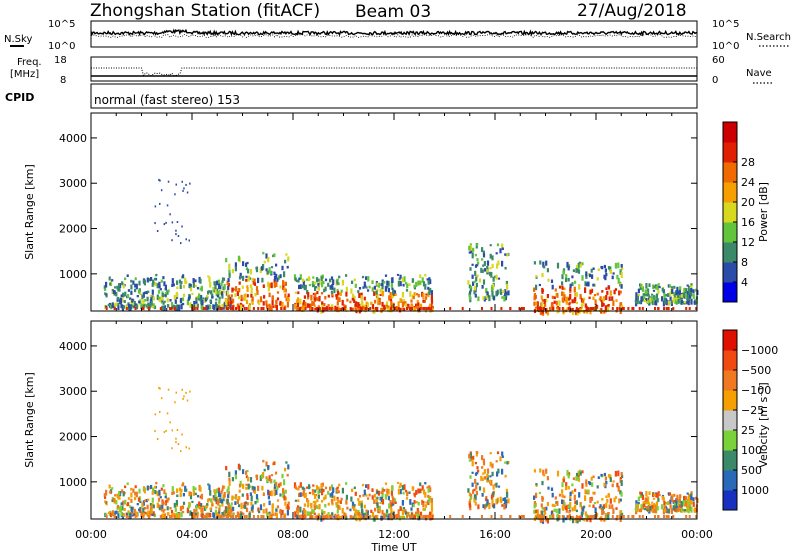  What do you see at coordinates (752, 410) in the screenshot?
I see `colorbar-tick-label: −25` at bounding box center [752, 410].